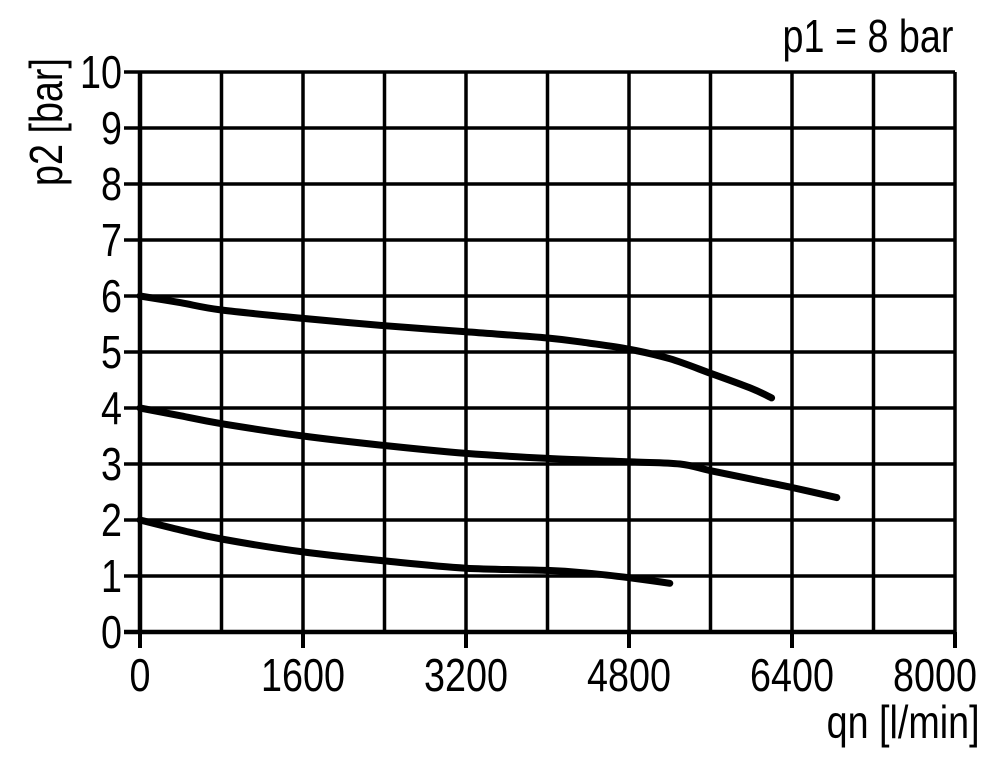 Image resolution: width=1000 pixels, height=764 pixels. What do you see at coordinates (867, 36) in the screenshot?
I see `annotation-p1: p1 = 8 bar` at bounding box center [867, 36].